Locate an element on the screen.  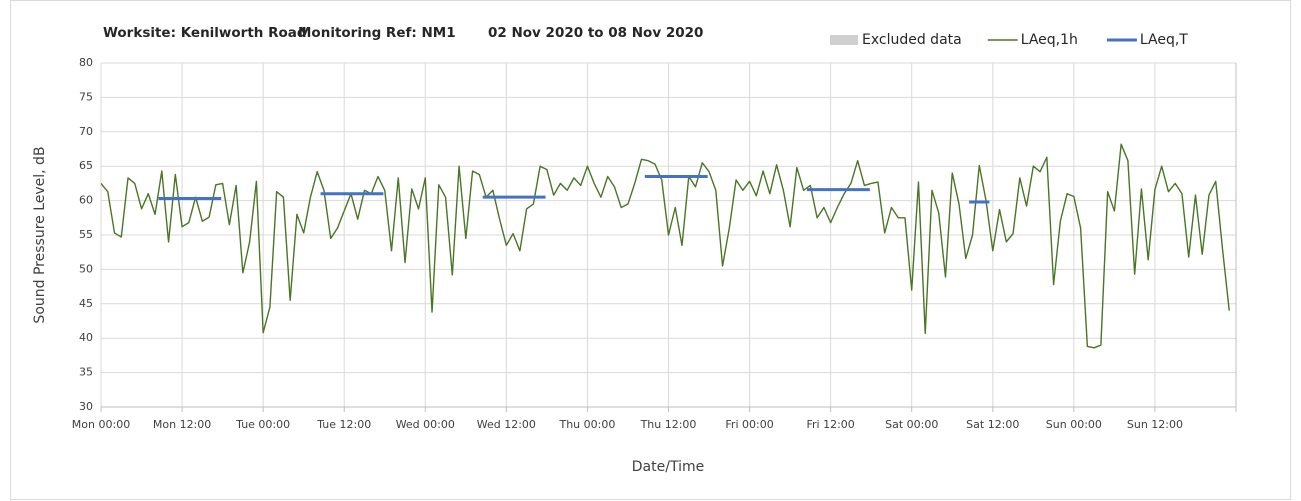
y-axis-title: Sound Pressure Level, dB is located at coordinates (40, 234).